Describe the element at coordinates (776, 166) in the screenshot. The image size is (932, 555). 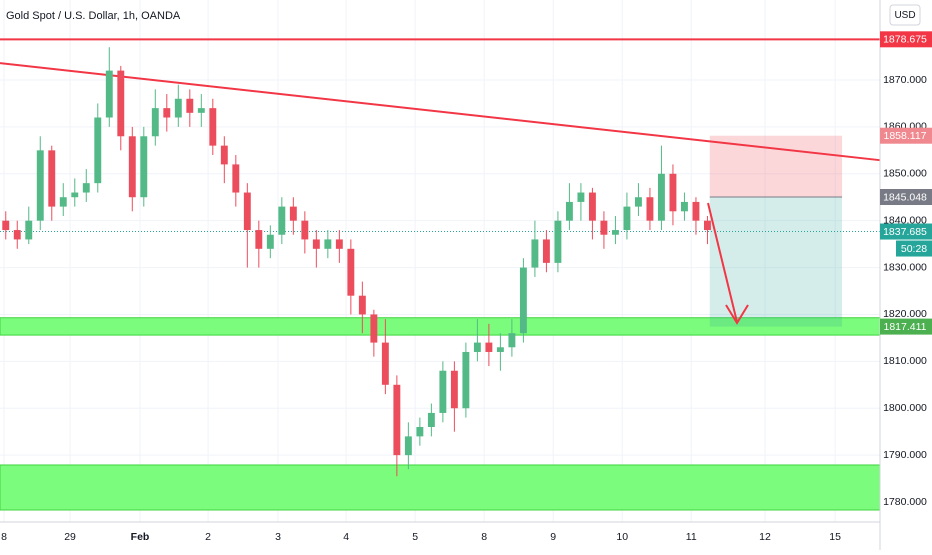
I see `stop-zone` at that location.